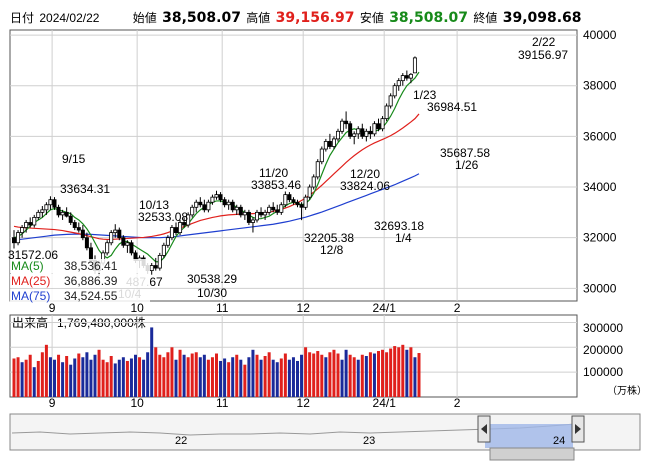  Describe the element at coordinates (304, 308) in the screenshot. I see `x-axis-label: 12` at that location.